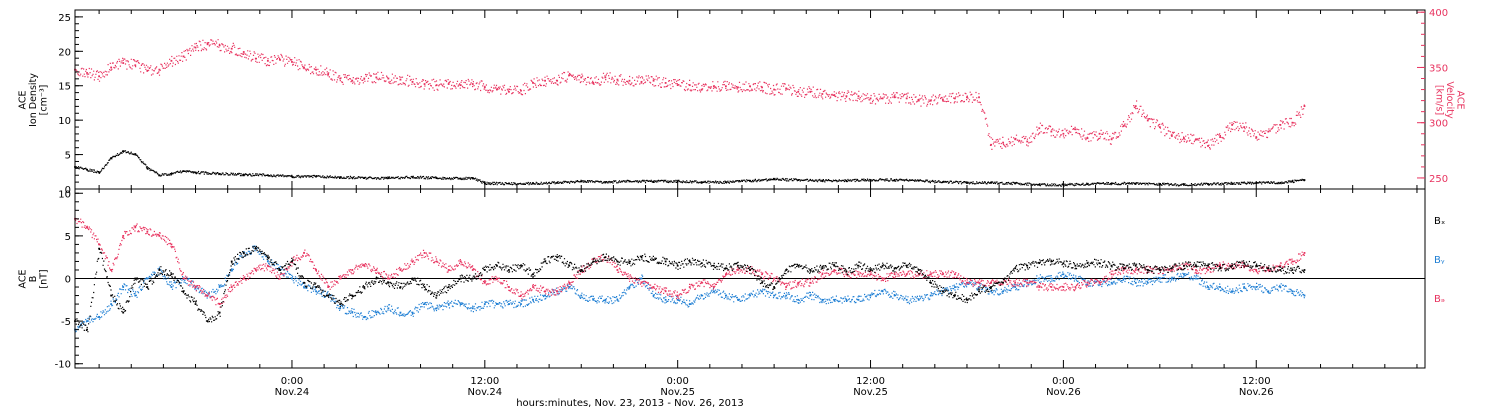 The image size is (1500, 410). What do you see at coordinates (484, 381) in the screenshot?
I see `time-tick-label: 12:00` at bounding box center [484, 381].